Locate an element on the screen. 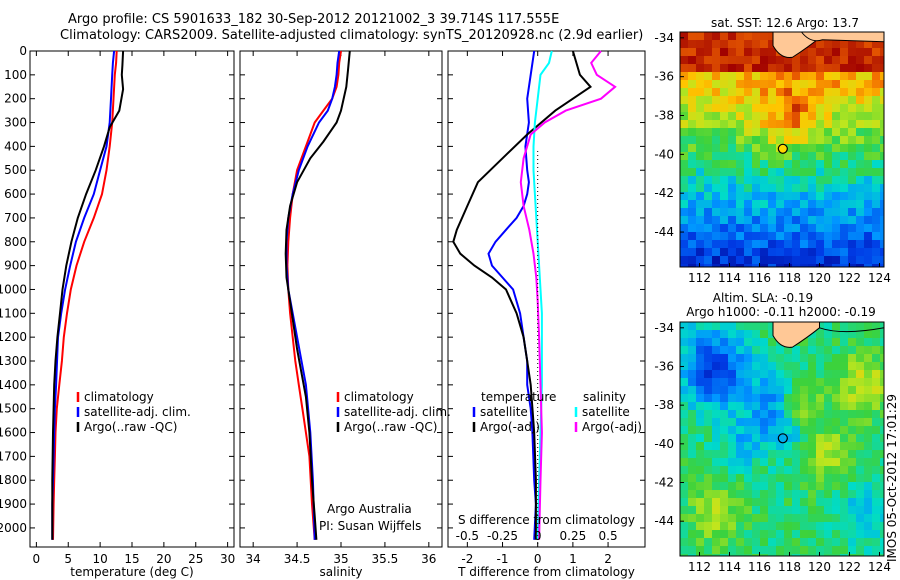  x-tick-label: 10 is located at coordinates (99, 559).